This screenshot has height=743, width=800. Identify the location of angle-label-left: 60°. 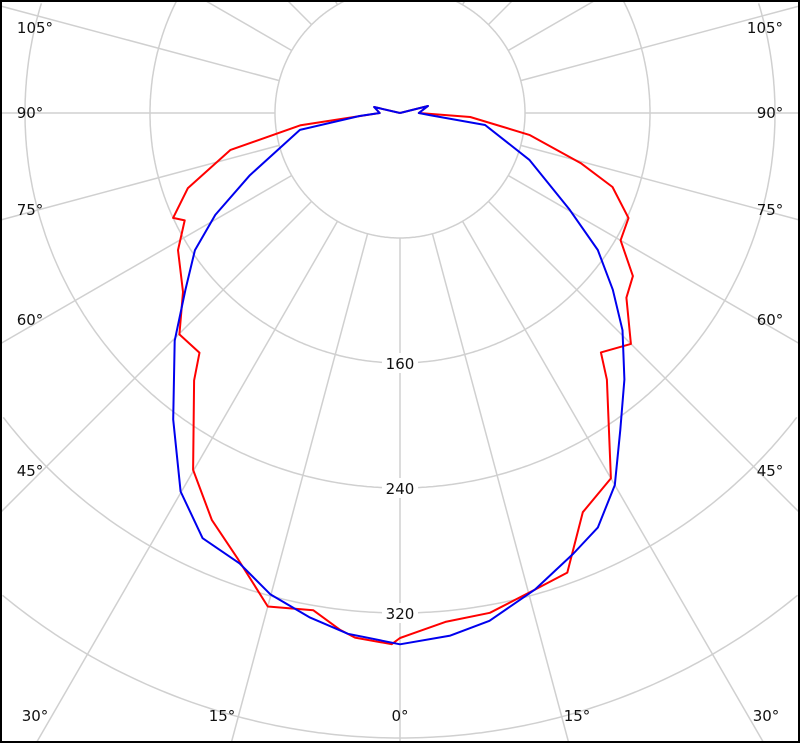
(30, 320).